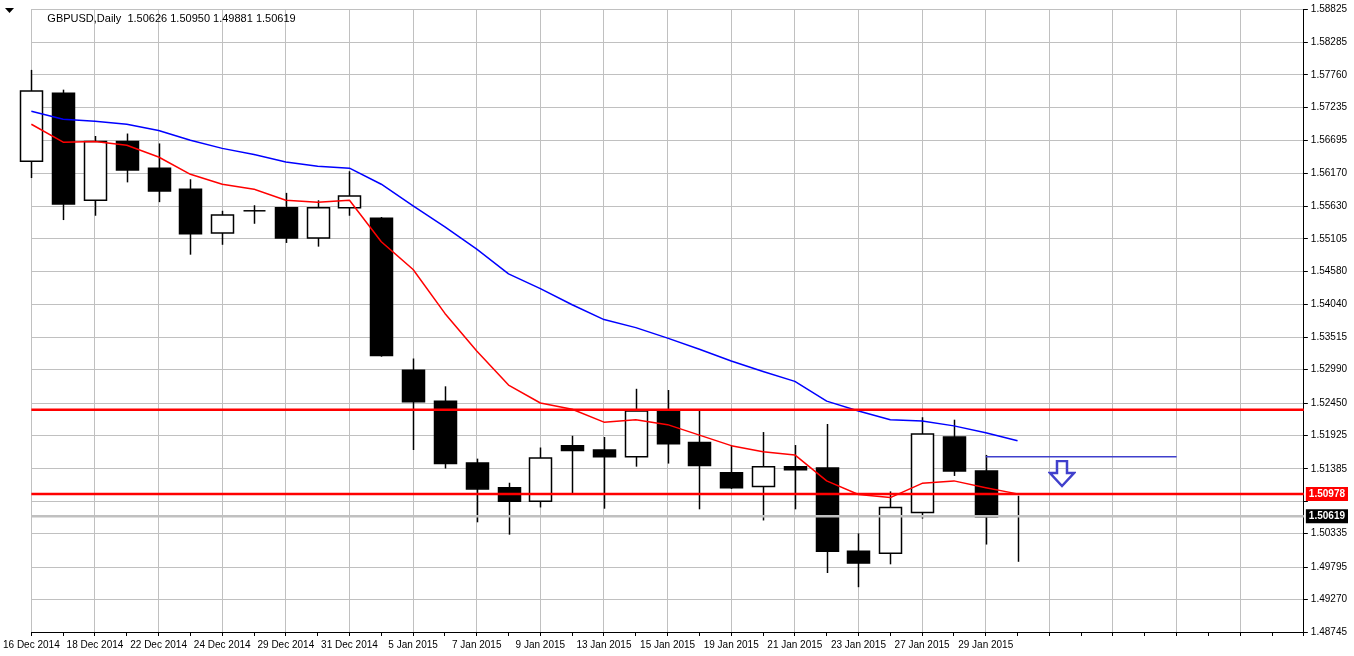 Image resolution: width=1354 pixels, height=656 pixels. What do you see at coordinates (731, 644) in the screenshot?
I see `x-tick-label: 19 Jan 2015` at bounding box center [731, 644].